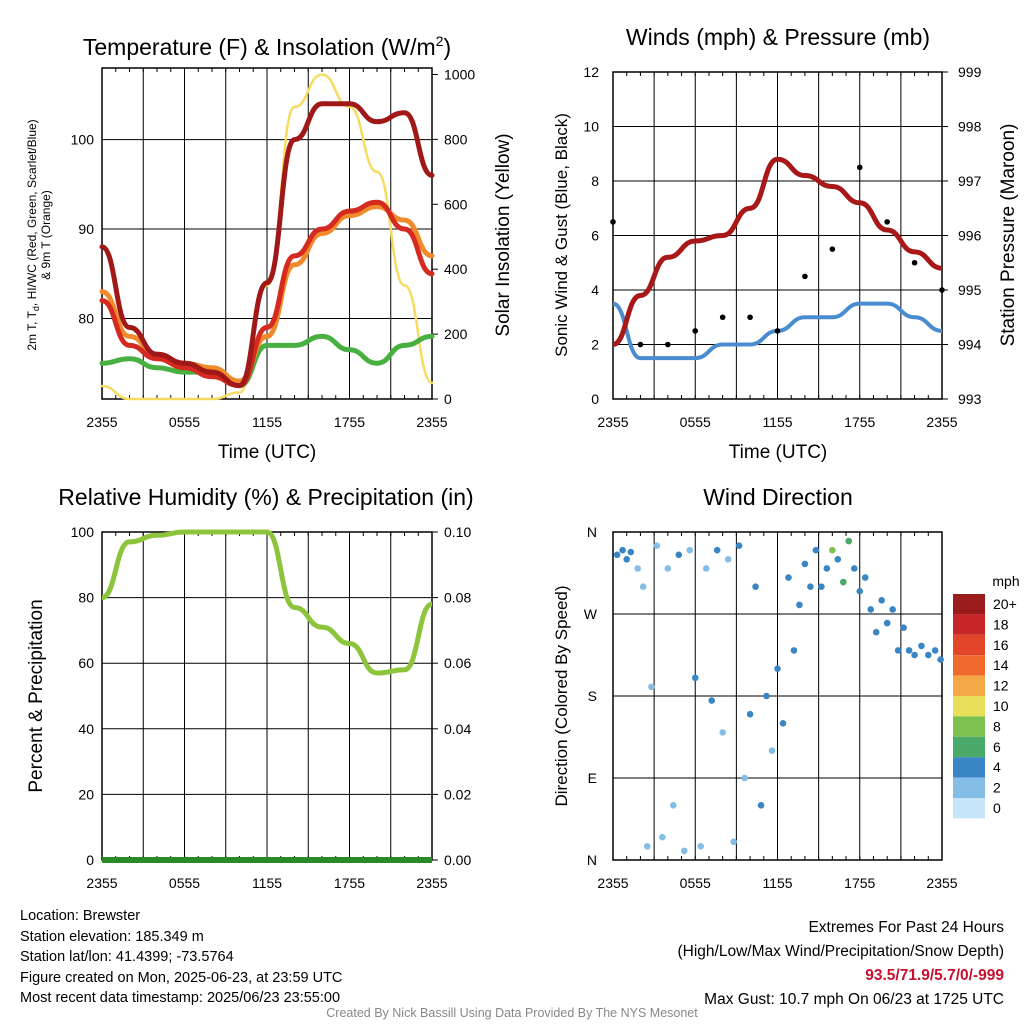  I want to click on temperature-x-tick-label: 2355, so click(431, 422).